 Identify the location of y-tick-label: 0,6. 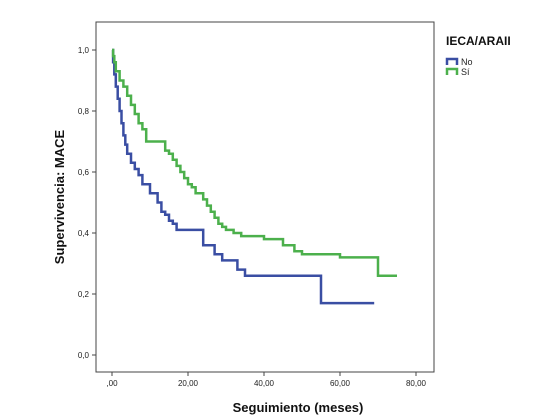
(84, 172).